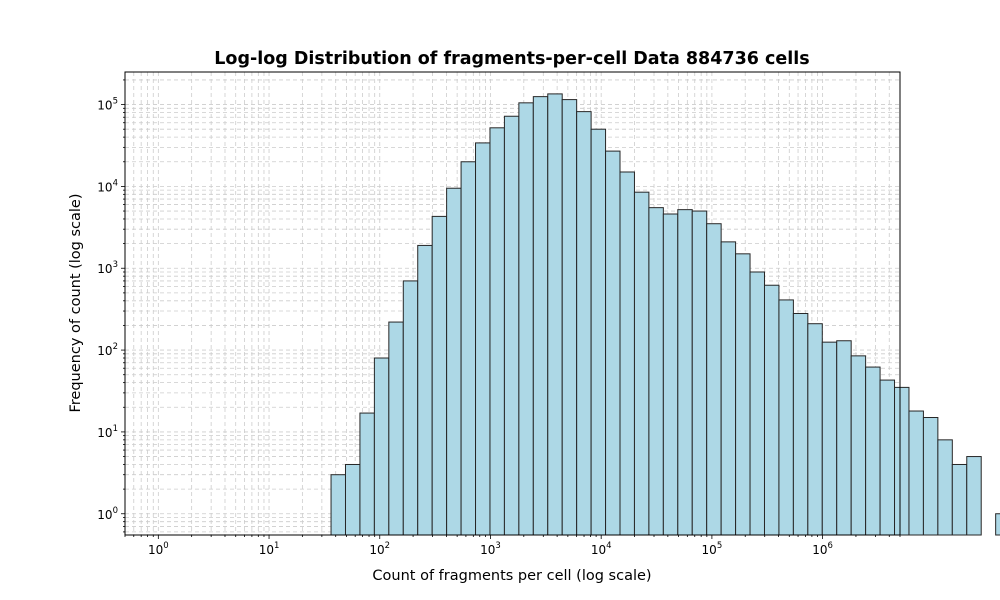 This screenshot has height=600, width=1000. Describe the element at coordinates (601, 549) in the screenshot. I see `x-tick-label: 10⁴` at that location.